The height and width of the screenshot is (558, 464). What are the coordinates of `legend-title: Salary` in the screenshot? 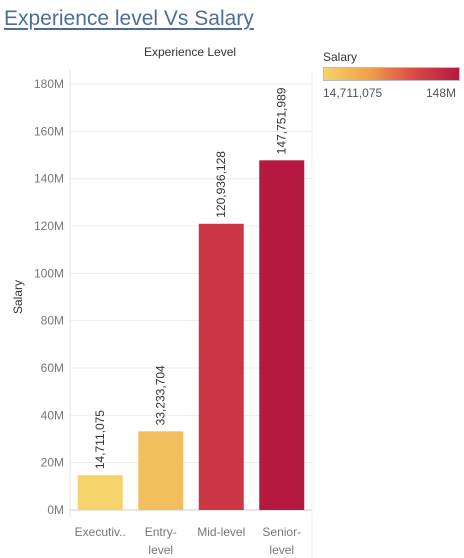 It's located at (340, 57).